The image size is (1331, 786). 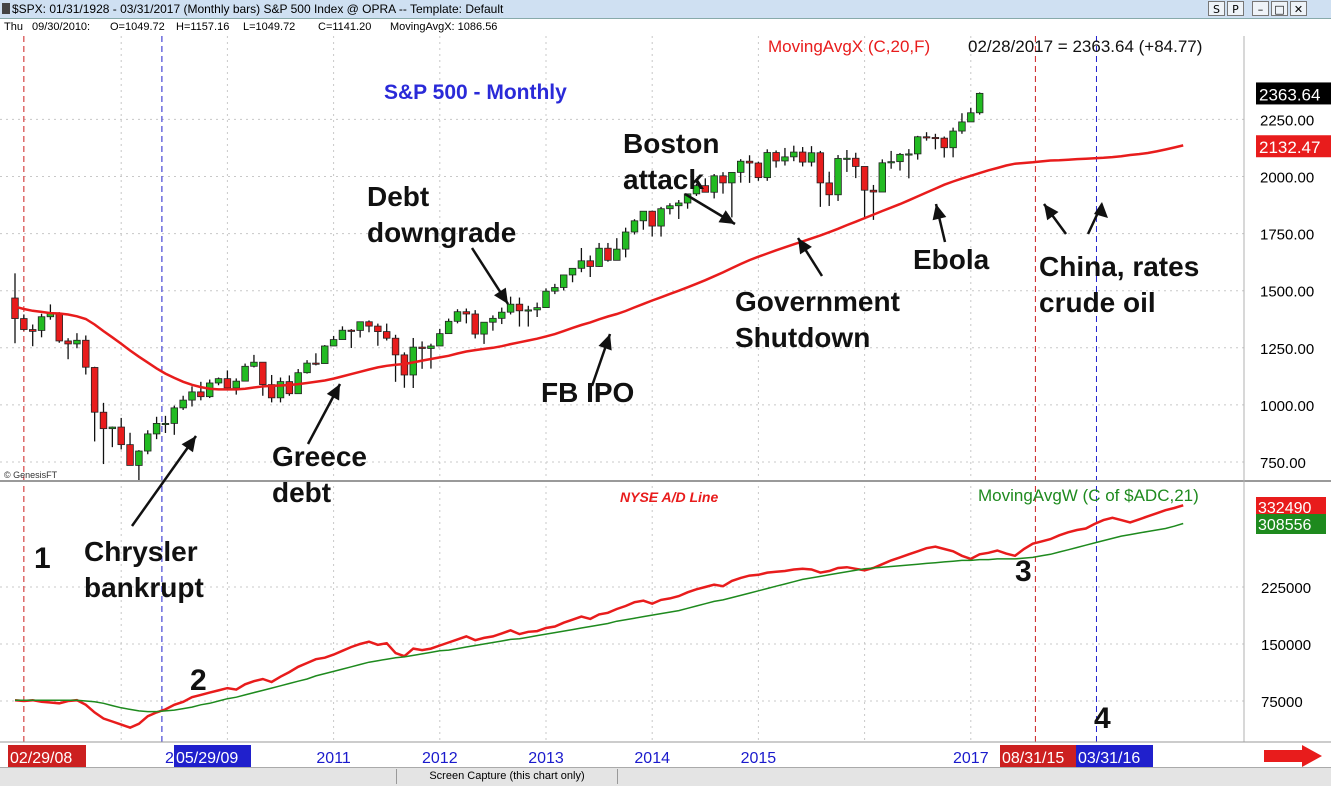 What do you see at coordinates (164, 481) in the screenshot?
I see `annotation-arrow` at bounding box center [164, 481].